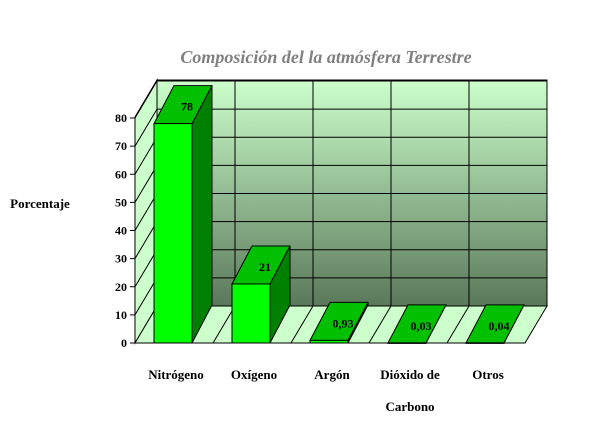  I want to click on category-label: Oxígeno, so click(254, 374).